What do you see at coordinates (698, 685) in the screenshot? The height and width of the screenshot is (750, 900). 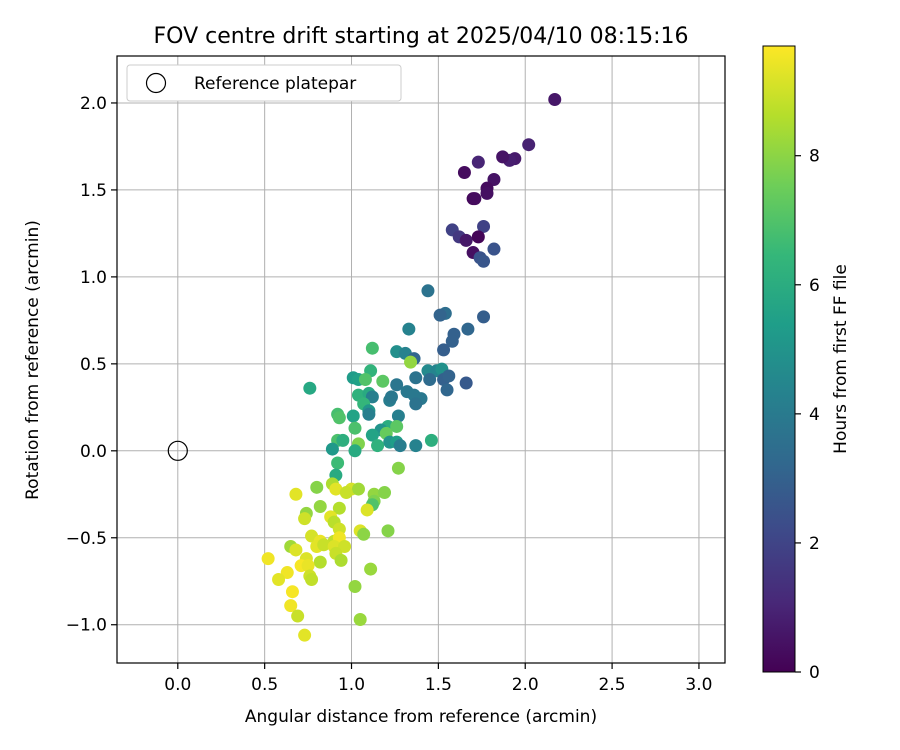 I see `x-tick-label: 3.0` at bounding box center [698, 685].